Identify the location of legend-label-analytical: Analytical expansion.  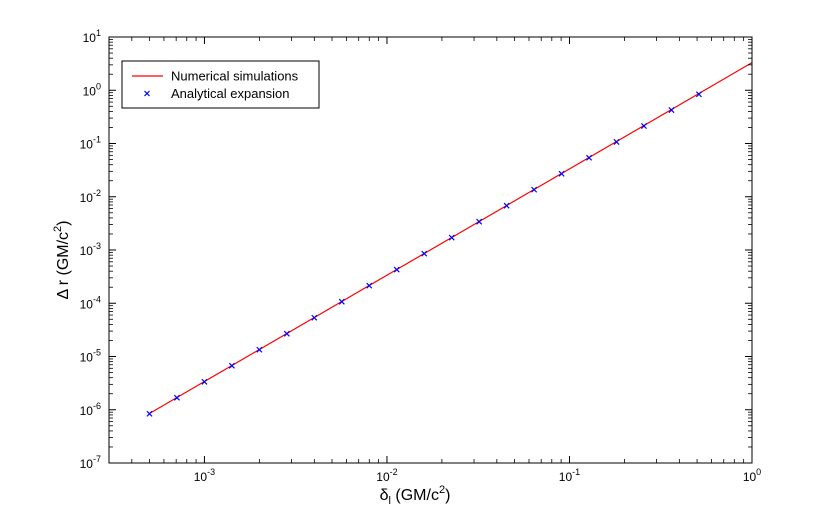
(230, 93).